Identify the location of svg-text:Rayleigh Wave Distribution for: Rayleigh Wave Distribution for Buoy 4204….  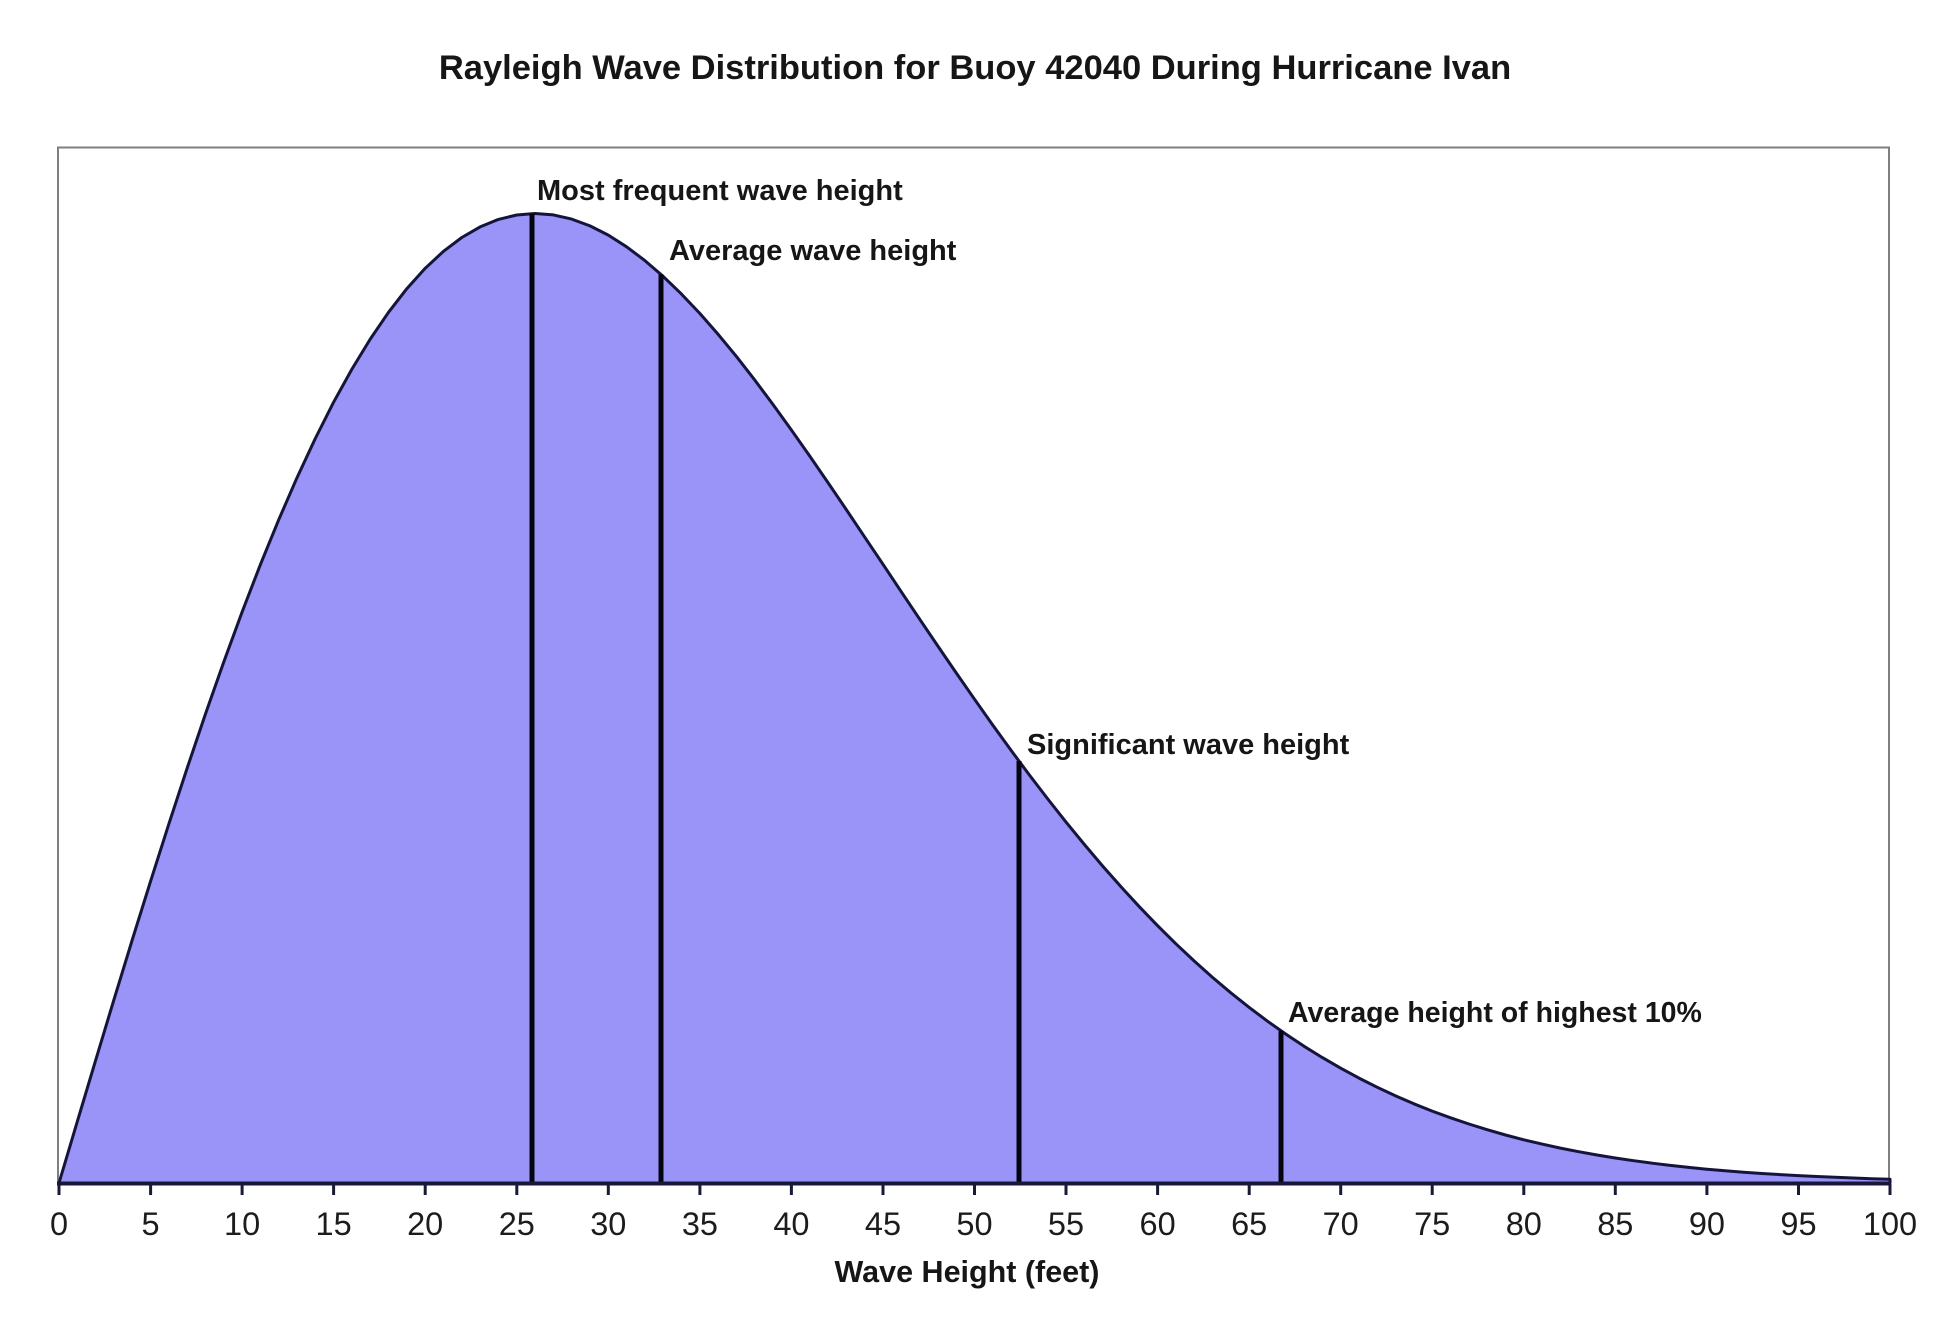
(975, 68).